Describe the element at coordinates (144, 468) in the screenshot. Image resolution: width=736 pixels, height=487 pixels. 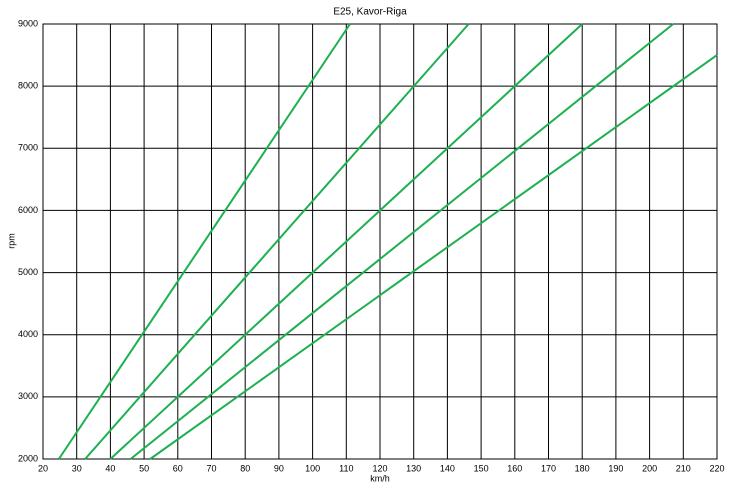
I see `x-tick-label: 50` at that location.